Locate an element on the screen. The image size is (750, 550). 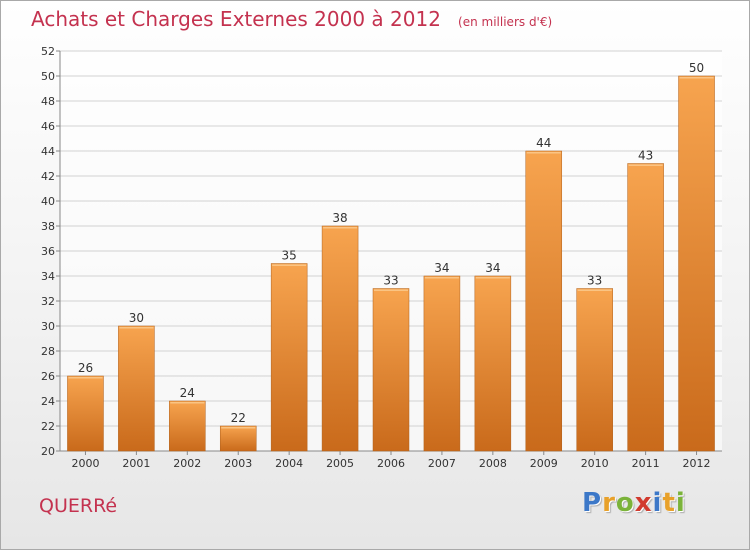
proxiti-logo: Proxiti is located at coordinates (634, 503).